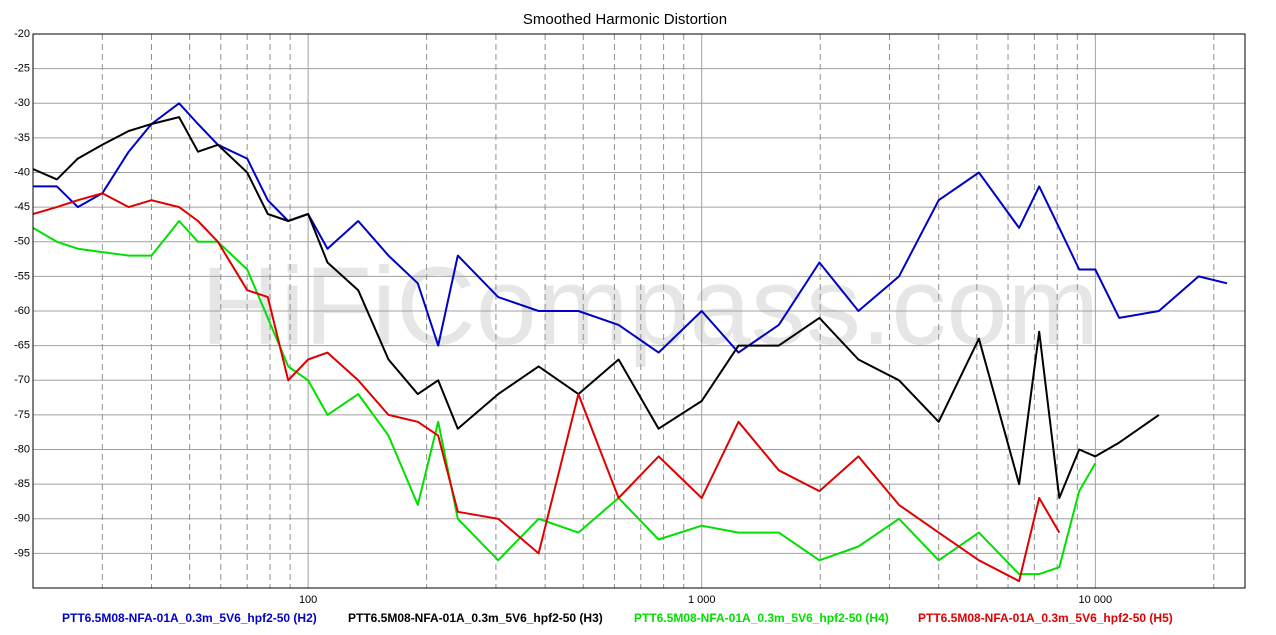  I want to click on x-tick-label: 10 000, so click(1096, 600).